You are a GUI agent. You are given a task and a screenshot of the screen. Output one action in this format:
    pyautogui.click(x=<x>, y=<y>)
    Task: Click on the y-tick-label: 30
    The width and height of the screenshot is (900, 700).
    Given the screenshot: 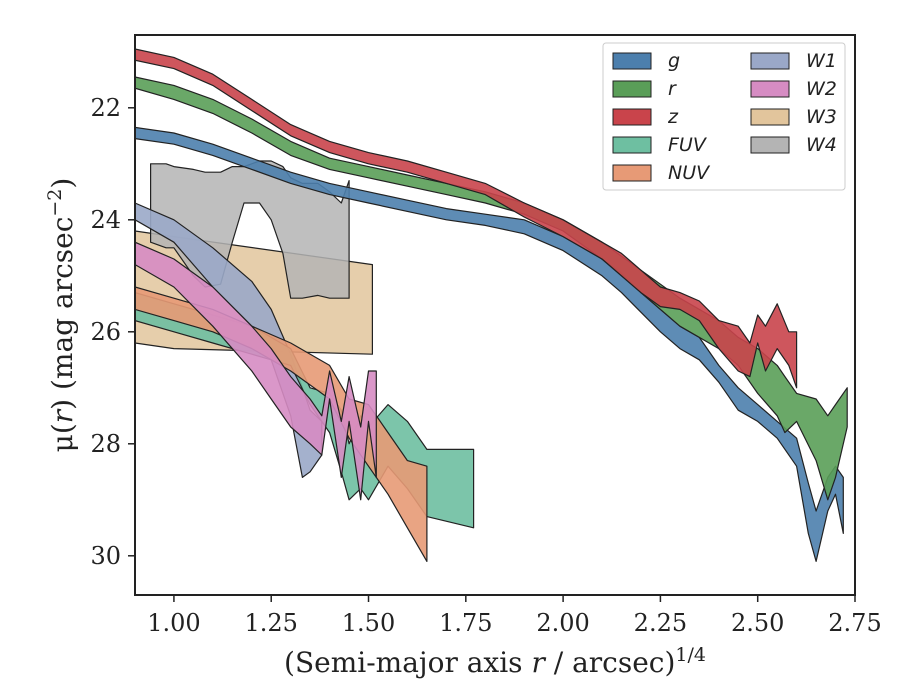 What is the action you would take?
    pyautogui.click(x=105, y=556)
    